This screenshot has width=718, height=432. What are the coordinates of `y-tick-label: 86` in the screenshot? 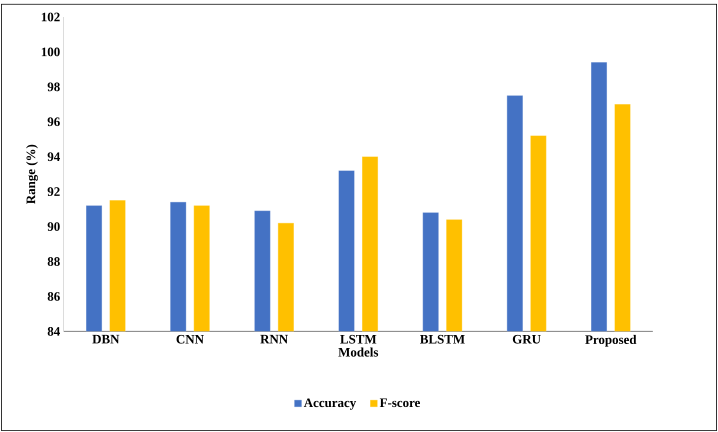 It's located at (54, 296).